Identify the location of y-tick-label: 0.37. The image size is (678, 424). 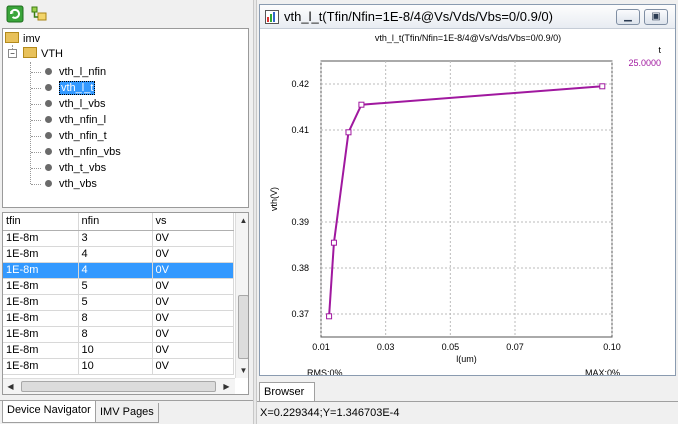
(300, 314).